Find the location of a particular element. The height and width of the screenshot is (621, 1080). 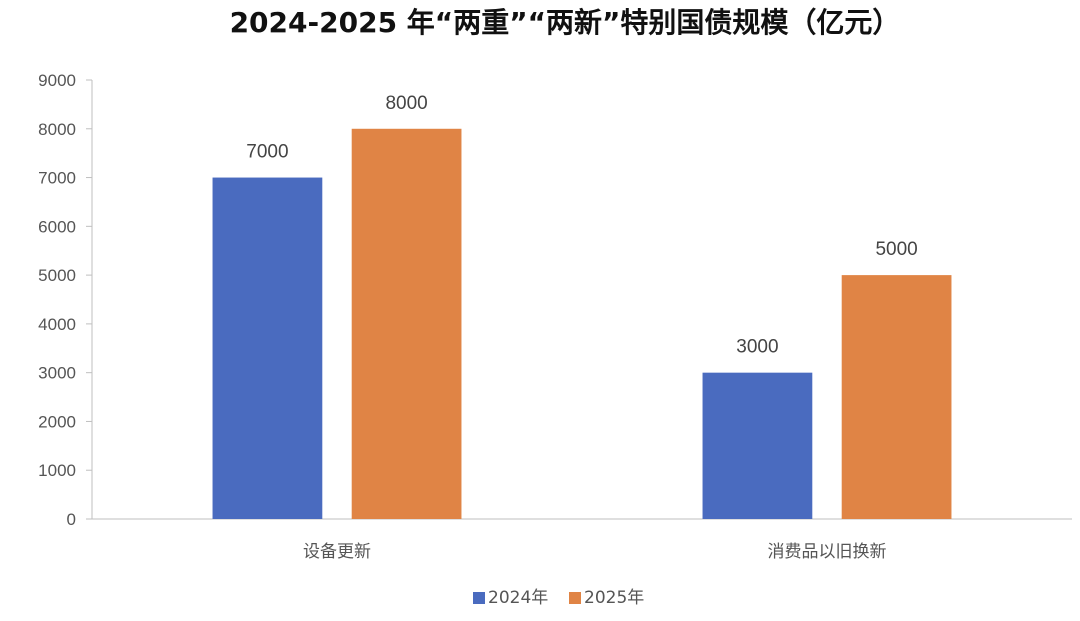

chart-title: 2024-2025 年“两重”“两新”特别国债规模（亿元） is located at coordinates (565, 22).